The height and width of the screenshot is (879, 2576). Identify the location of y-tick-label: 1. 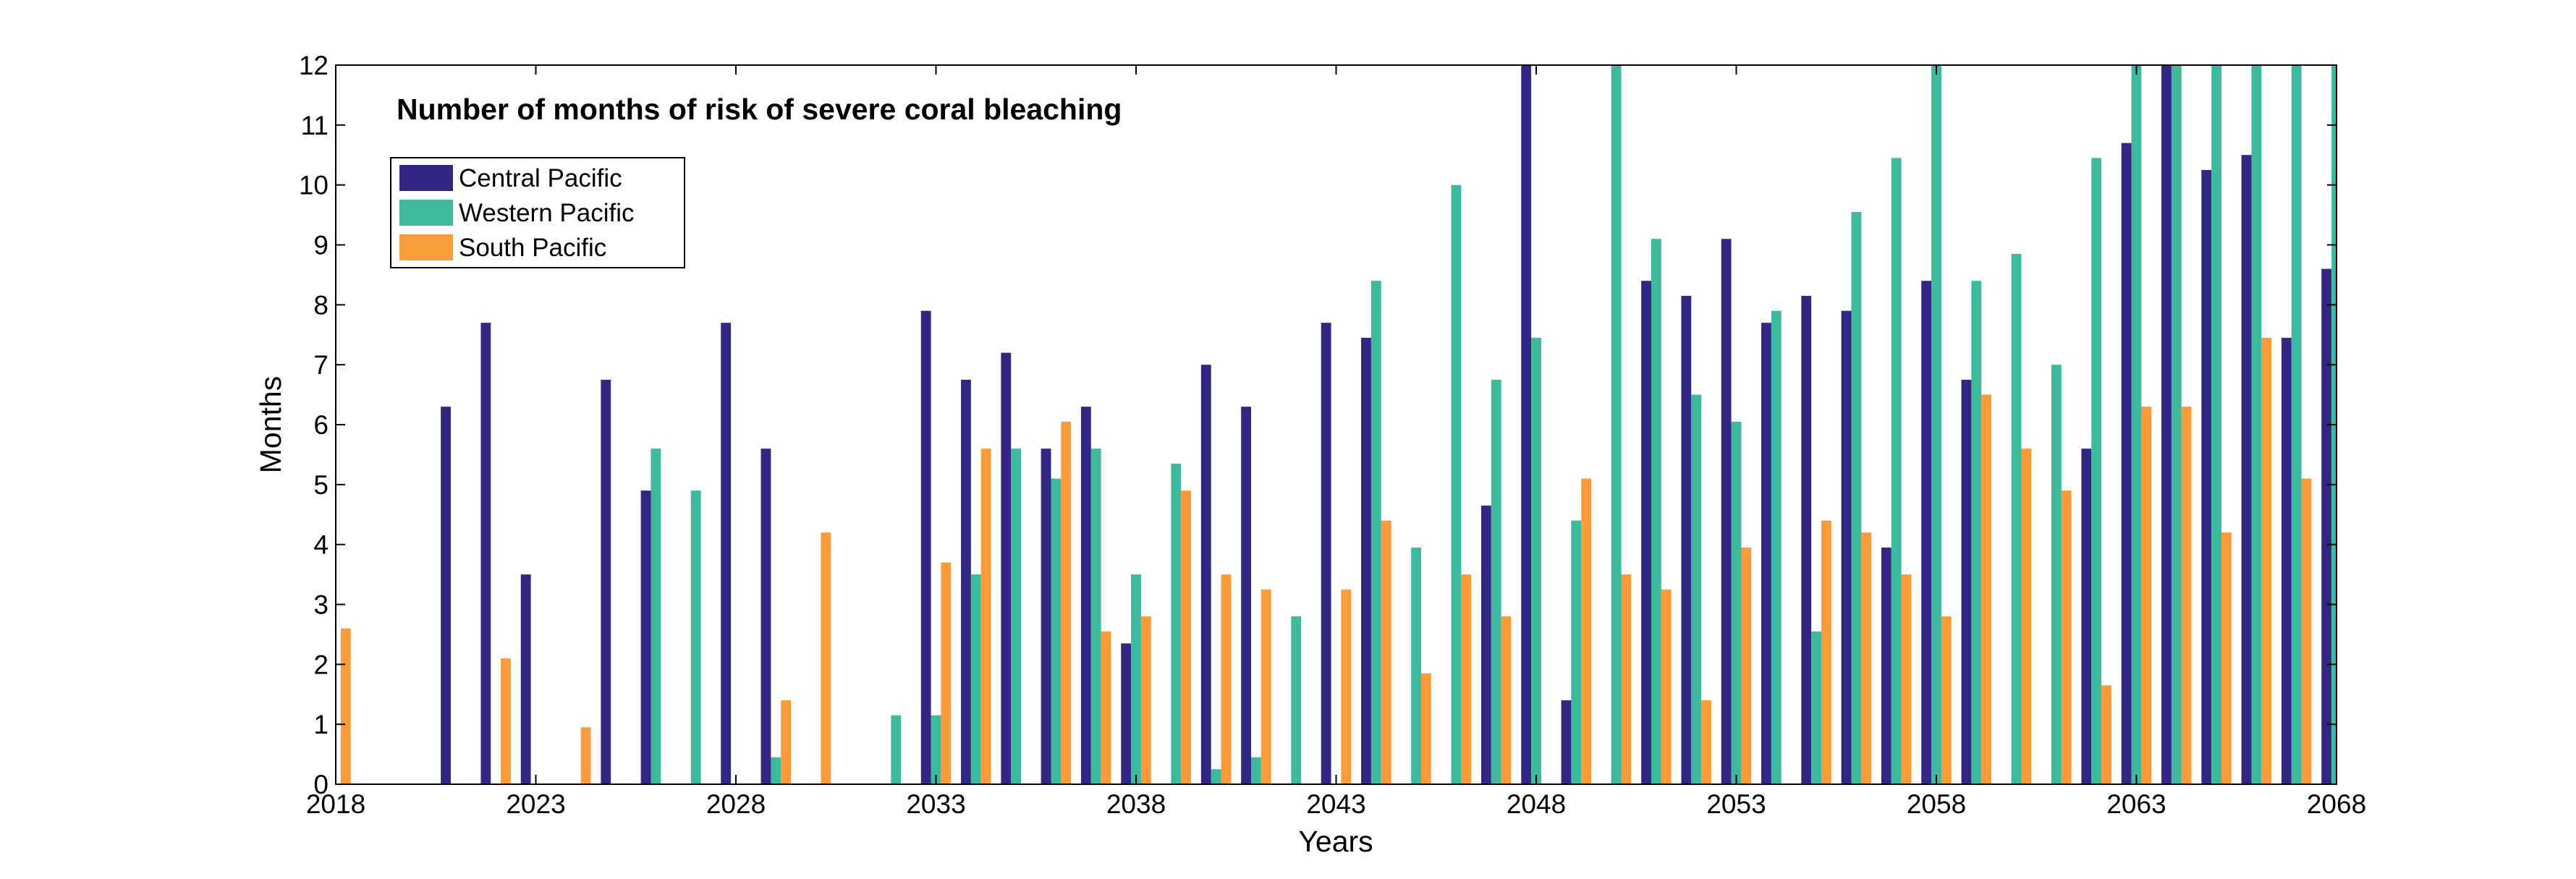
(321, 724).